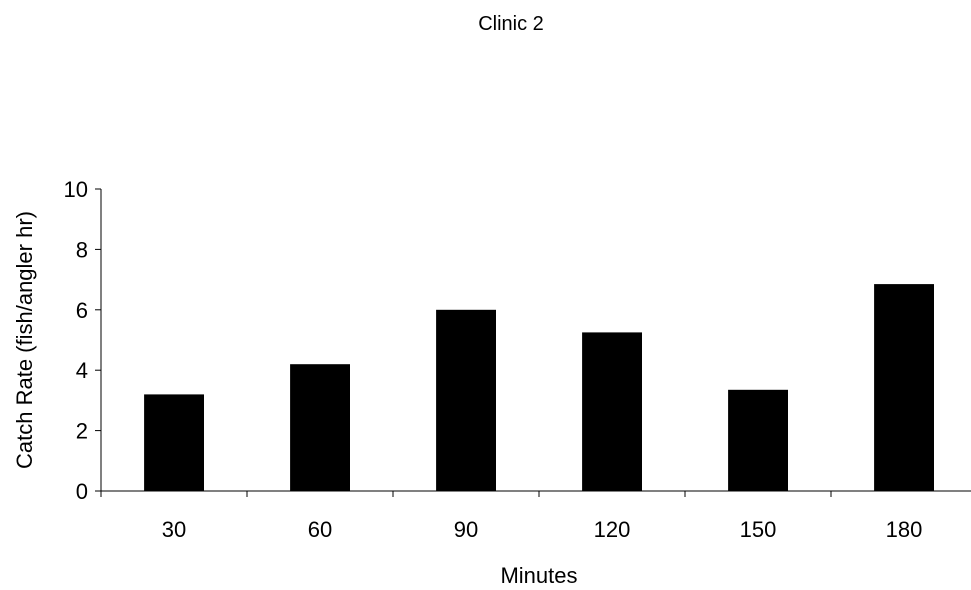  Describe the element at coordinates (174, 529) in the screenshot. I see `x-tick-label-30: 30` at that location.